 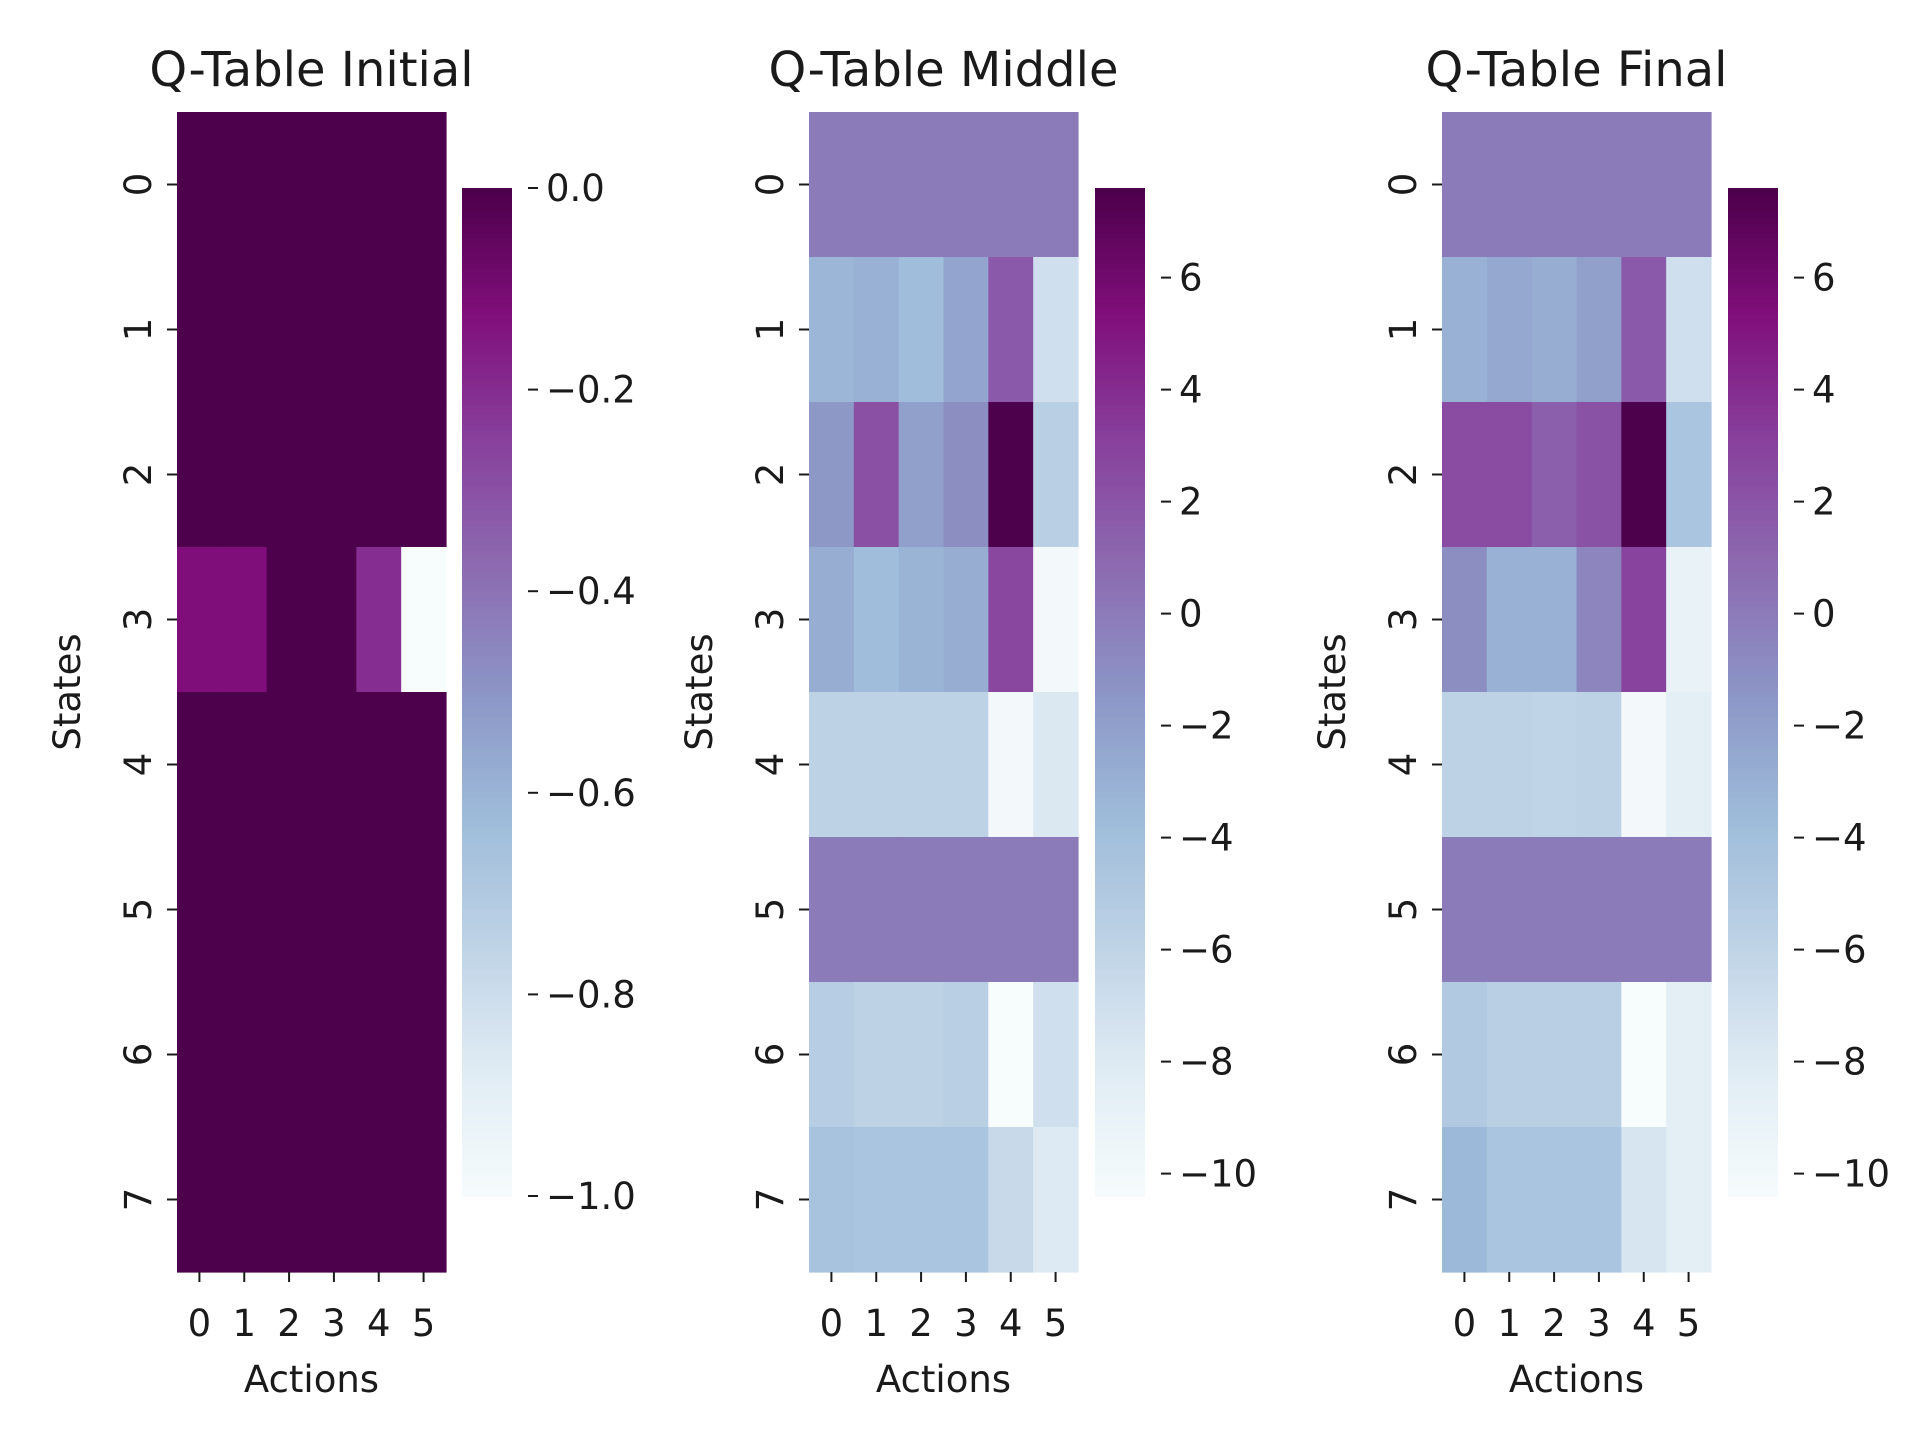 What do you see at coordinates (1824, 614) in the screenshot?
I see `colorbar-tick-label: 0` at bounding box center [1824, 614].